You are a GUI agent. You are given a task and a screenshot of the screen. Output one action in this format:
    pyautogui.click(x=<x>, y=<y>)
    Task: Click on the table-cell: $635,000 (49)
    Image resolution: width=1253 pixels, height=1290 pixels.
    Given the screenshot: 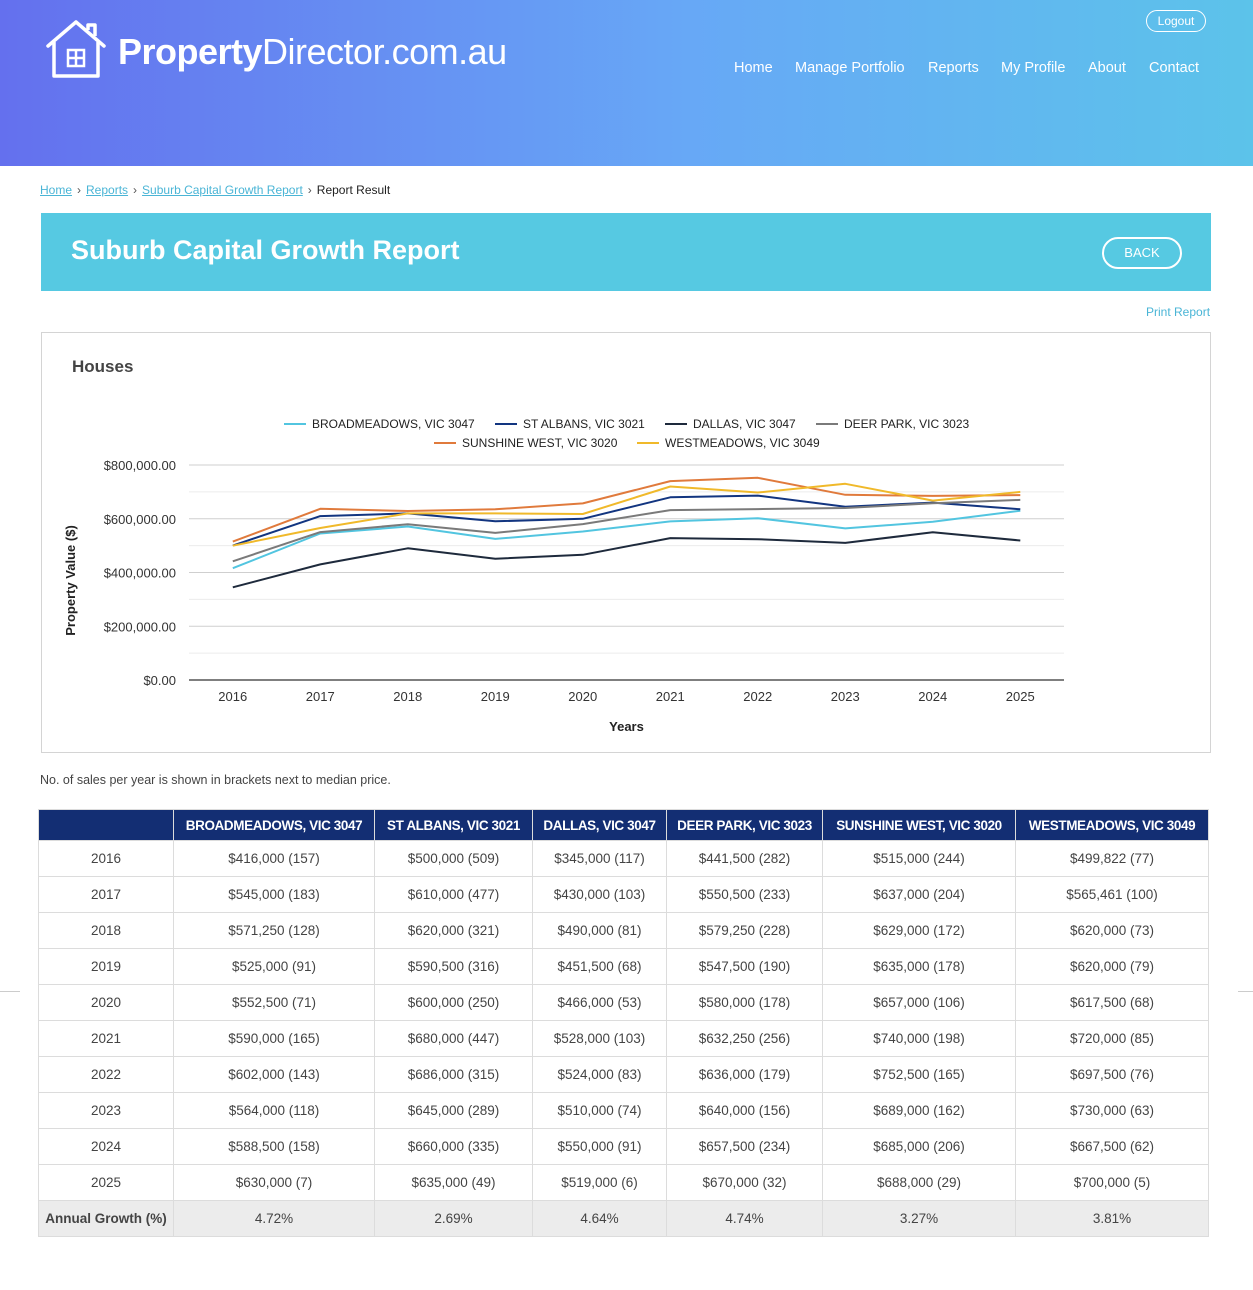 What is the action you would take?
    pyautogui.click(x=453, y=1182)
    